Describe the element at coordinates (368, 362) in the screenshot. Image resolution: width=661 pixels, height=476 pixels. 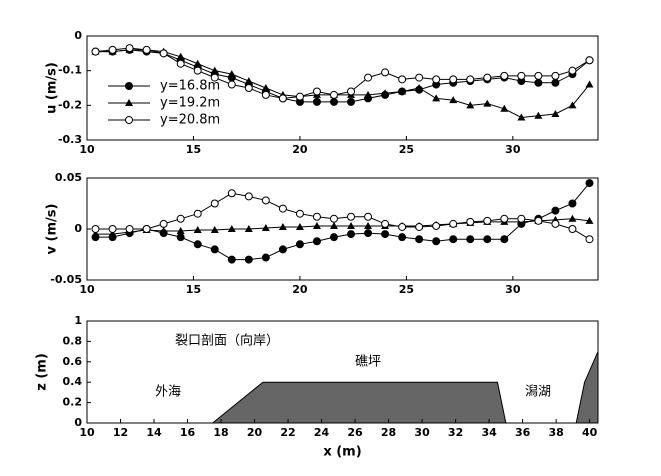
I see `annotation: 礁坪` at that location.